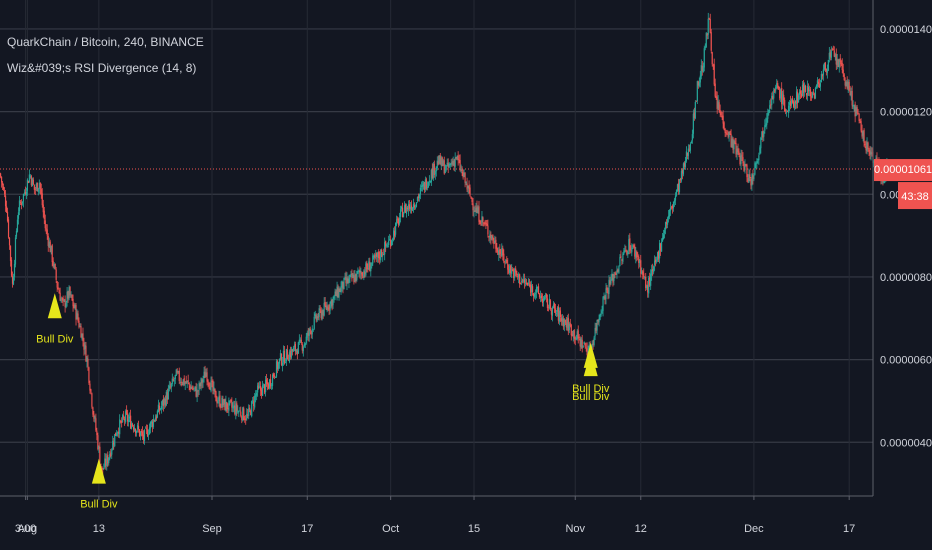 This screenshot has height=550, width=932. What do you see at coordinates (307, 529) in the screenshot?
I see `time-tick-label: 17` at bounding box center [307, 529].